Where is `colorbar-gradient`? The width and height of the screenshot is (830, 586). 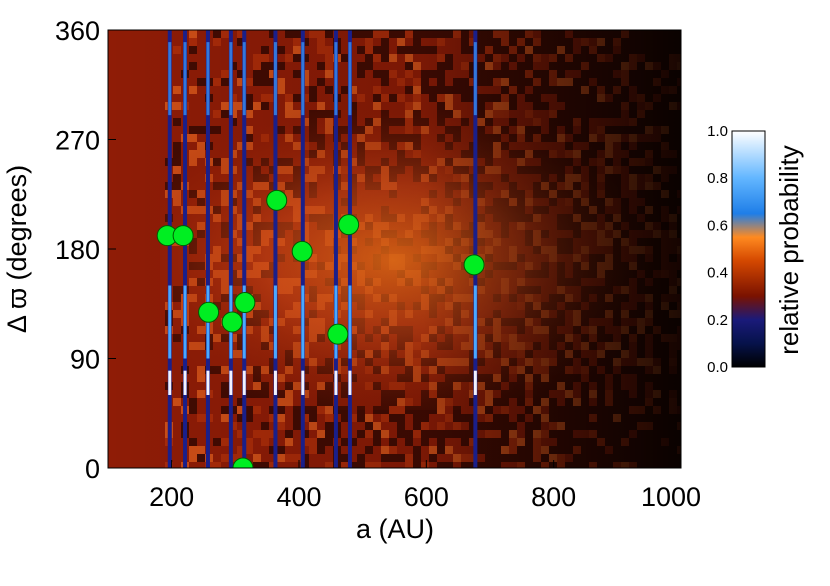
colorbar-gradient is located at coordinates (748, 249).